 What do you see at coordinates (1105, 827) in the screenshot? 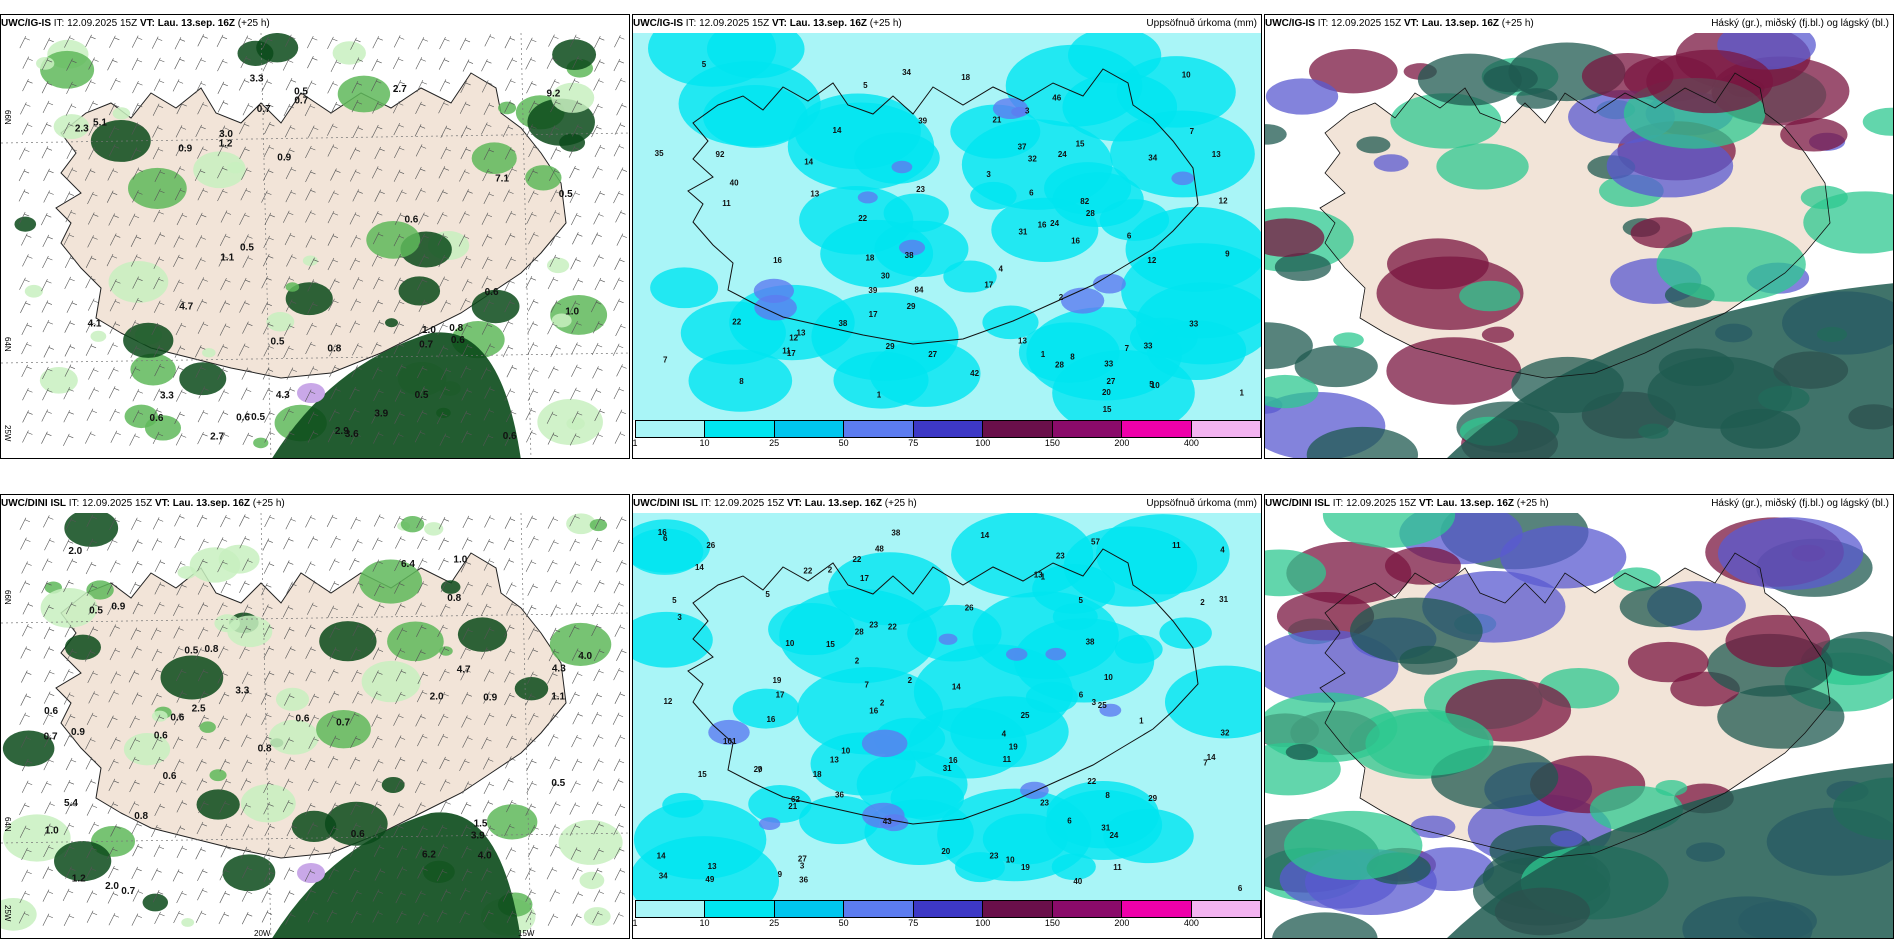
I see `station-value-label: 31` at bounding box center [1105, 827].